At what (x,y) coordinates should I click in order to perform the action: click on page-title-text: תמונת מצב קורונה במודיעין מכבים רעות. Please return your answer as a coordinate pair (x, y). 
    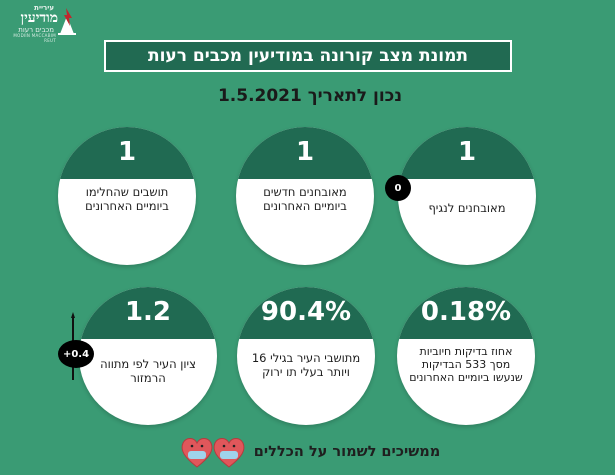
    Looking at the image, I should click on (308, 56).